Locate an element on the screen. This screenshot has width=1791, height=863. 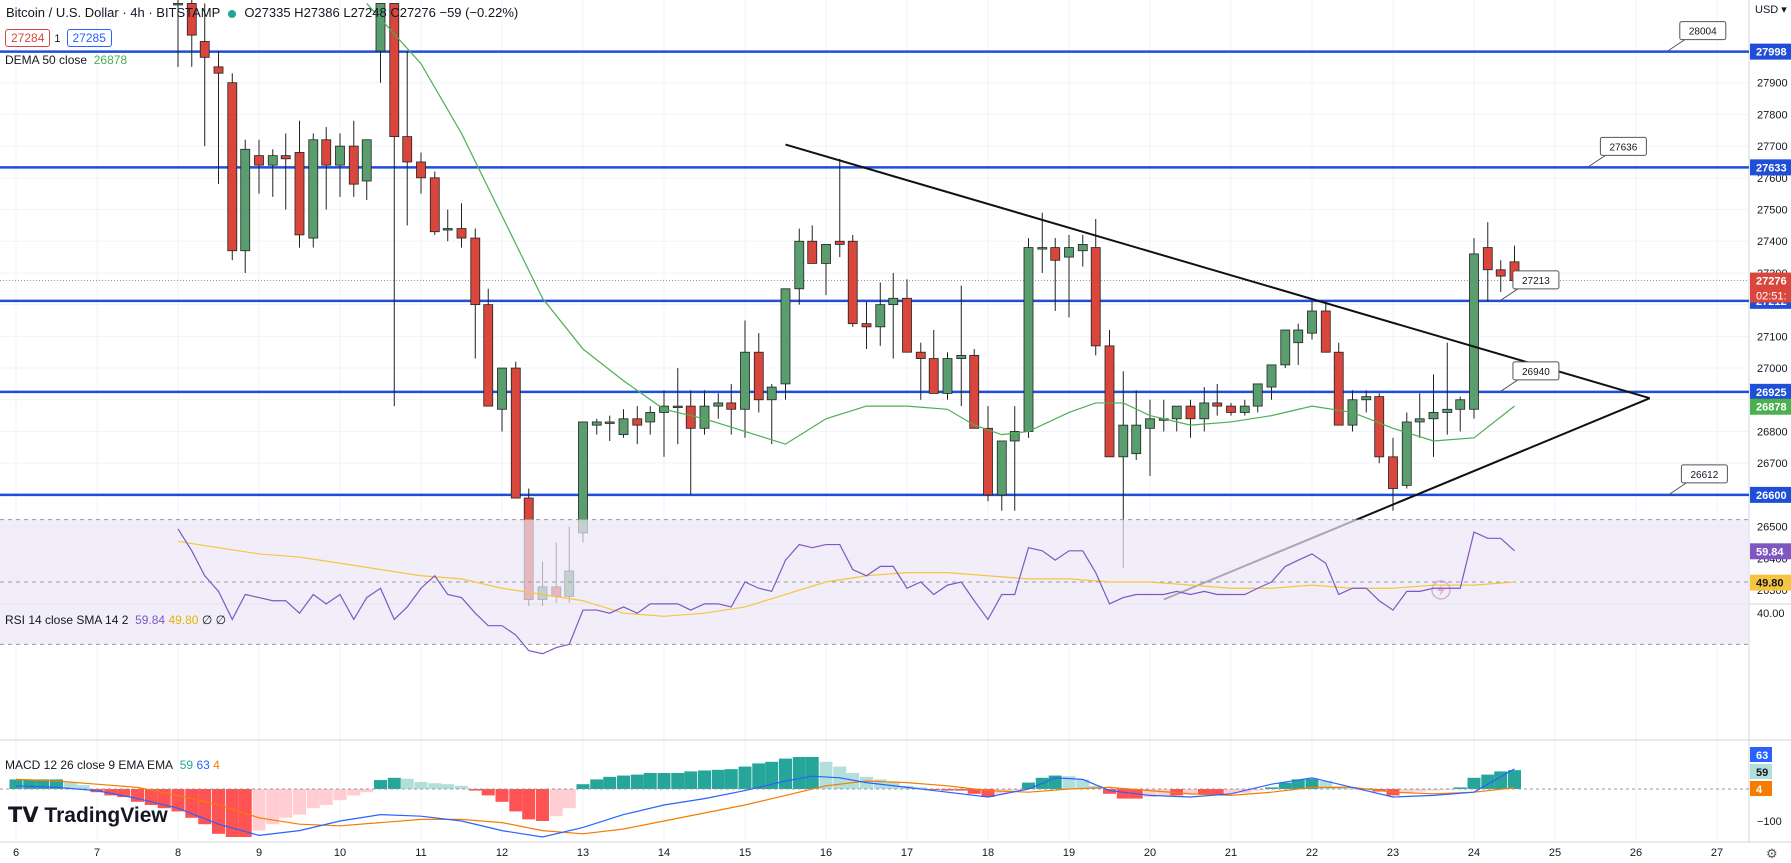
macd-label-bg is located at coordinates (1761, 771).